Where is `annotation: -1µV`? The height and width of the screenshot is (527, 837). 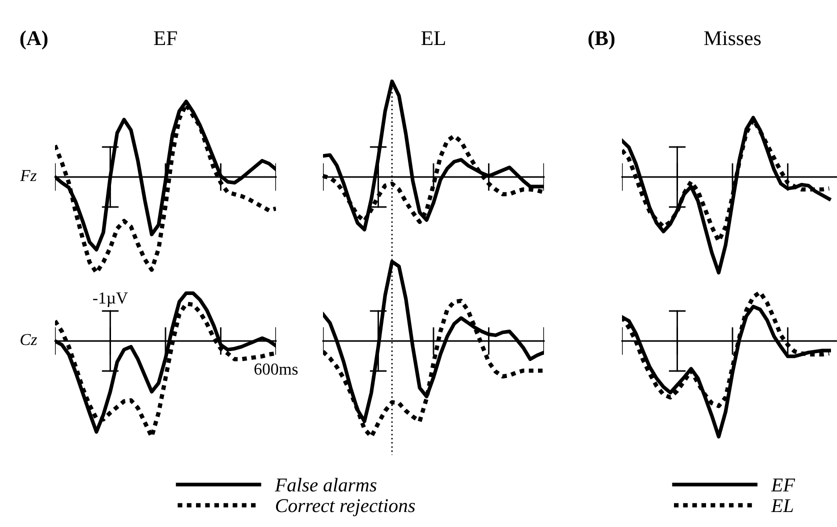 annotation: -1µV is located at coordinates (110, 299).